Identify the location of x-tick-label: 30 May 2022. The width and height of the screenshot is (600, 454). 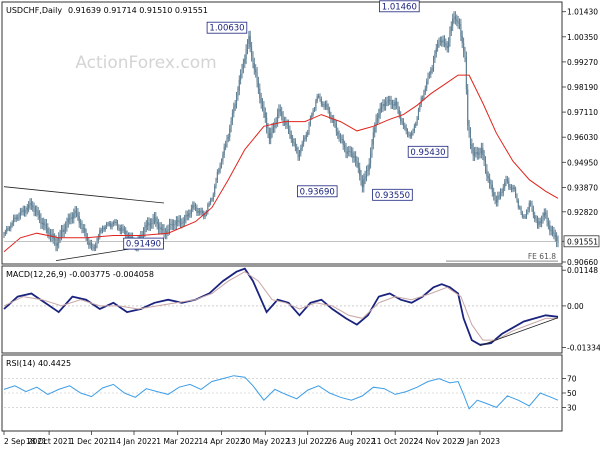
(265, 441).